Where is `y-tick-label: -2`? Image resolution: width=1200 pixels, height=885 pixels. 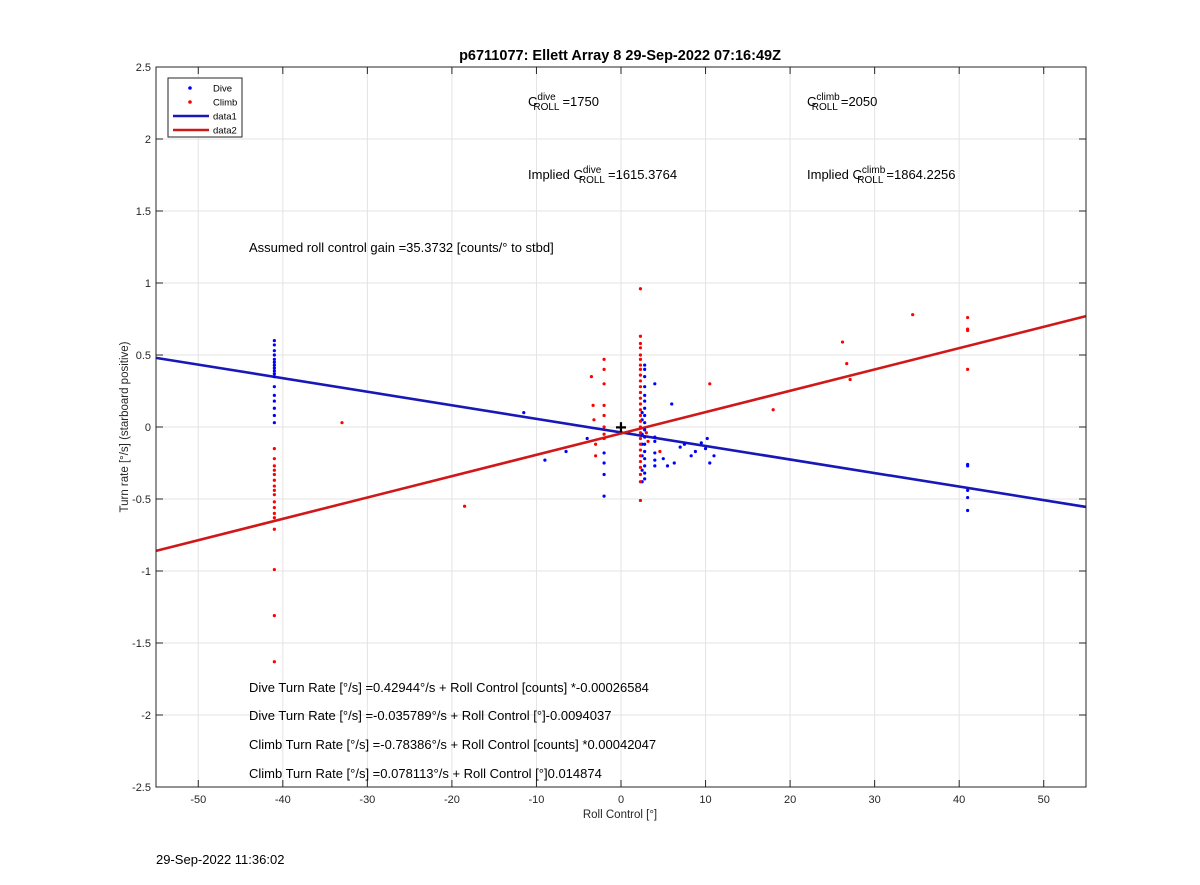 y-tick-label: -2 is located at coordinates (146, 716).